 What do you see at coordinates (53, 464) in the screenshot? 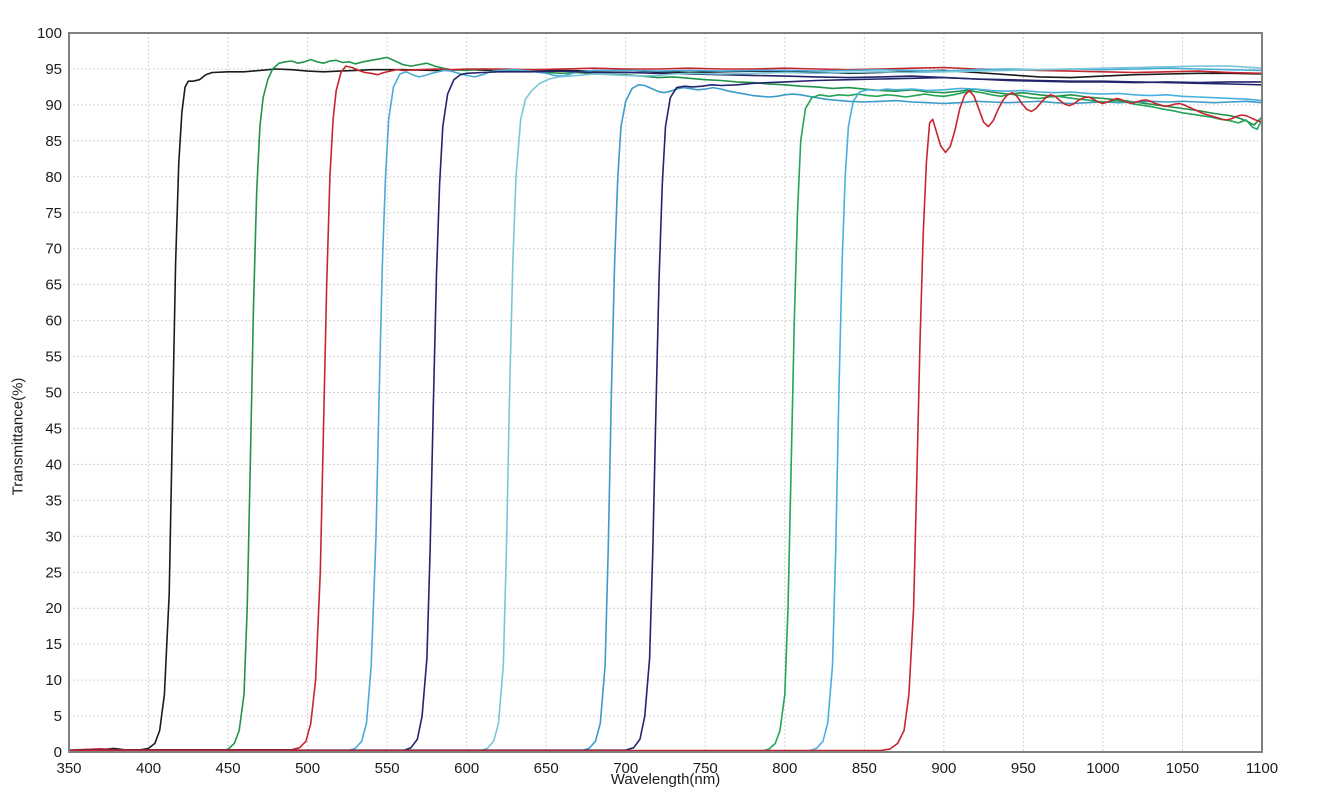
I see `y-tick-label: 40` at bounding box center [53, 464].